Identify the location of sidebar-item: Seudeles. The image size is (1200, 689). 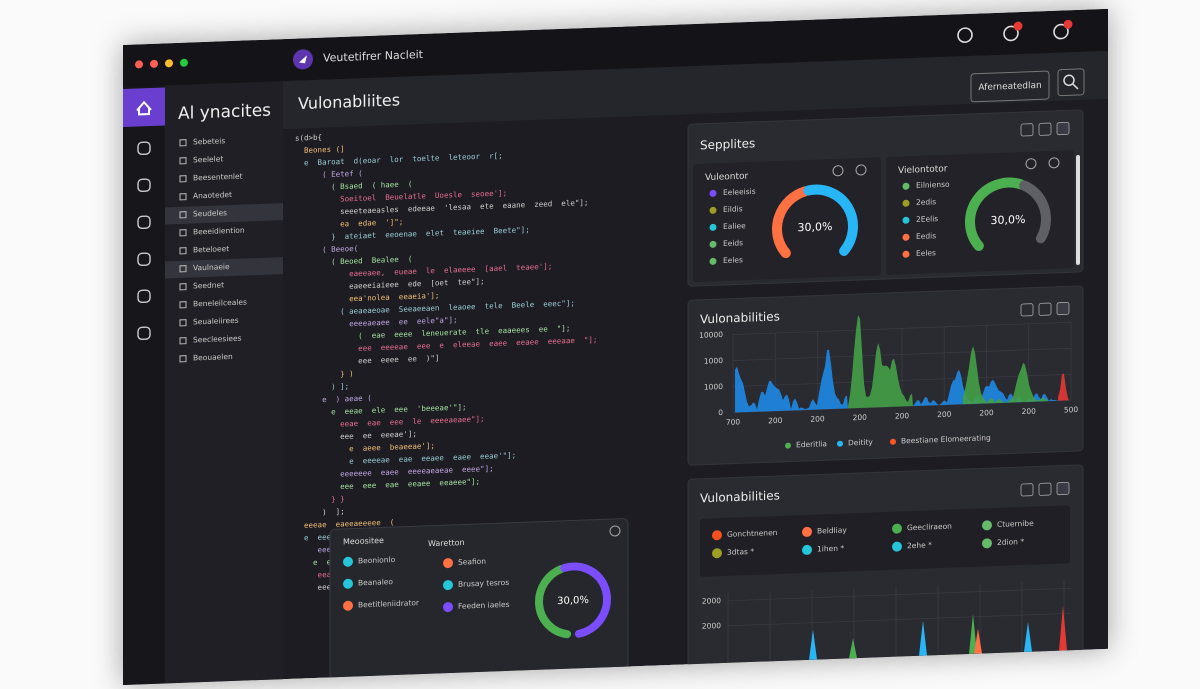
(210, 213).